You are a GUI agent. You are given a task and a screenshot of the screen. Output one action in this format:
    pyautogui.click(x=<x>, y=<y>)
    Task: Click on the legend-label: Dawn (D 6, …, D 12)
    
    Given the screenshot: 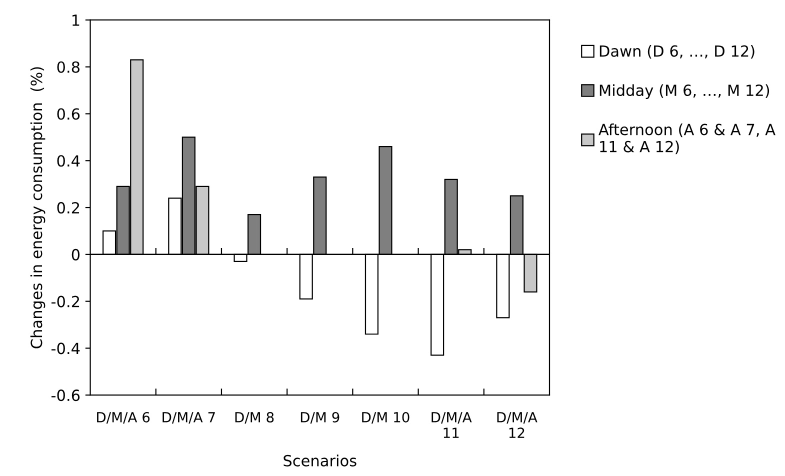 What is the action you would take?
    pyautogui.click(x=677, y=52)
    